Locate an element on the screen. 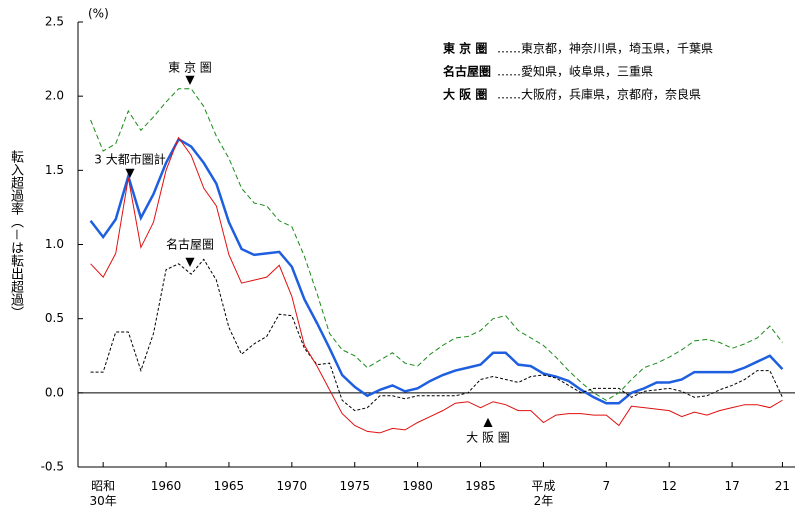  pointer: ▲ is located at coordinates (488, 422).